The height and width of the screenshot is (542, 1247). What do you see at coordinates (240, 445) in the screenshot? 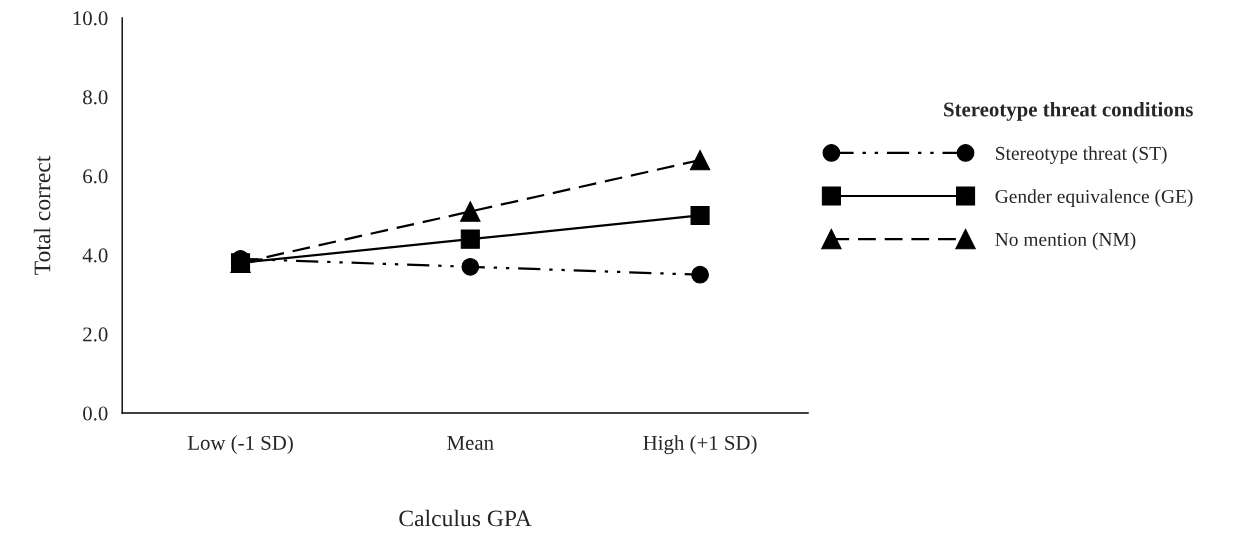
I see `x-tick-label: Low (-1 SD)` at bounding box center [240, 445].